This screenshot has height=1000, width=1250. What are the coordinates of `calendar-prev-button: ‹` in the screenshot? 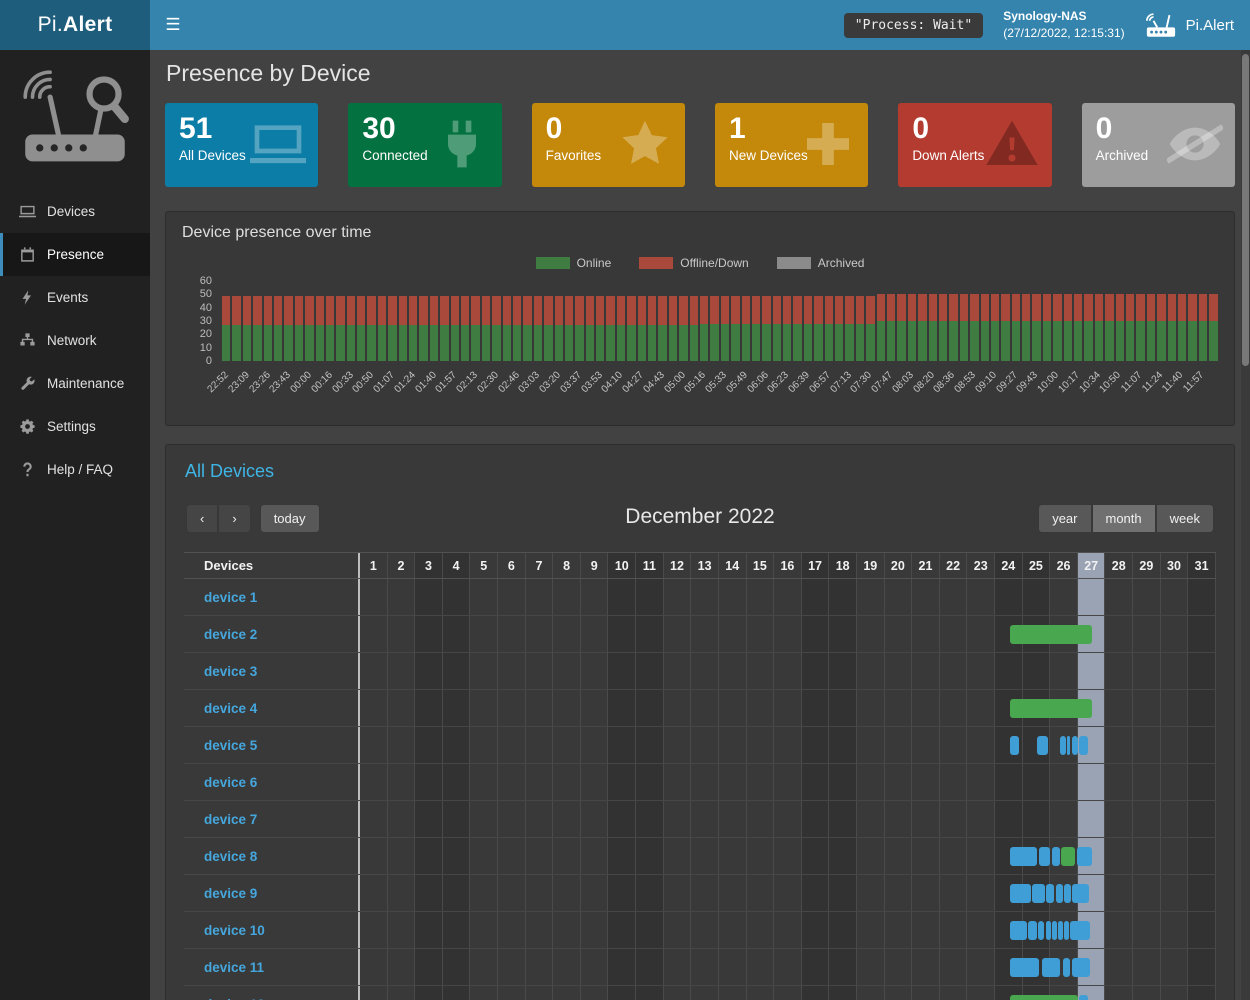 It's located at (202, 518).